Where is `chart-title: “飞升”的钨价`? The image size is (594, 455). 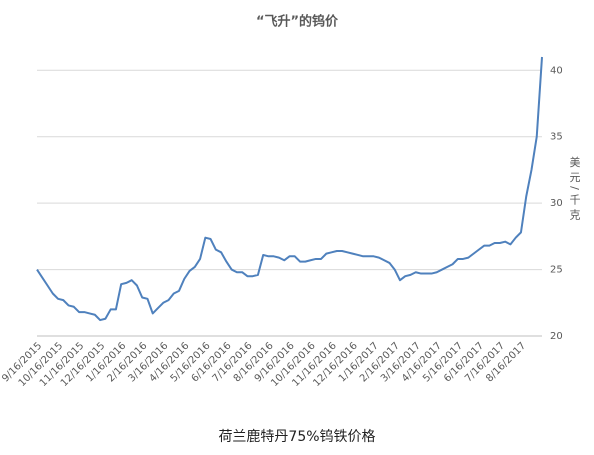
chart-title: “飞升”的钨价 is located at coordinates (297, 22).